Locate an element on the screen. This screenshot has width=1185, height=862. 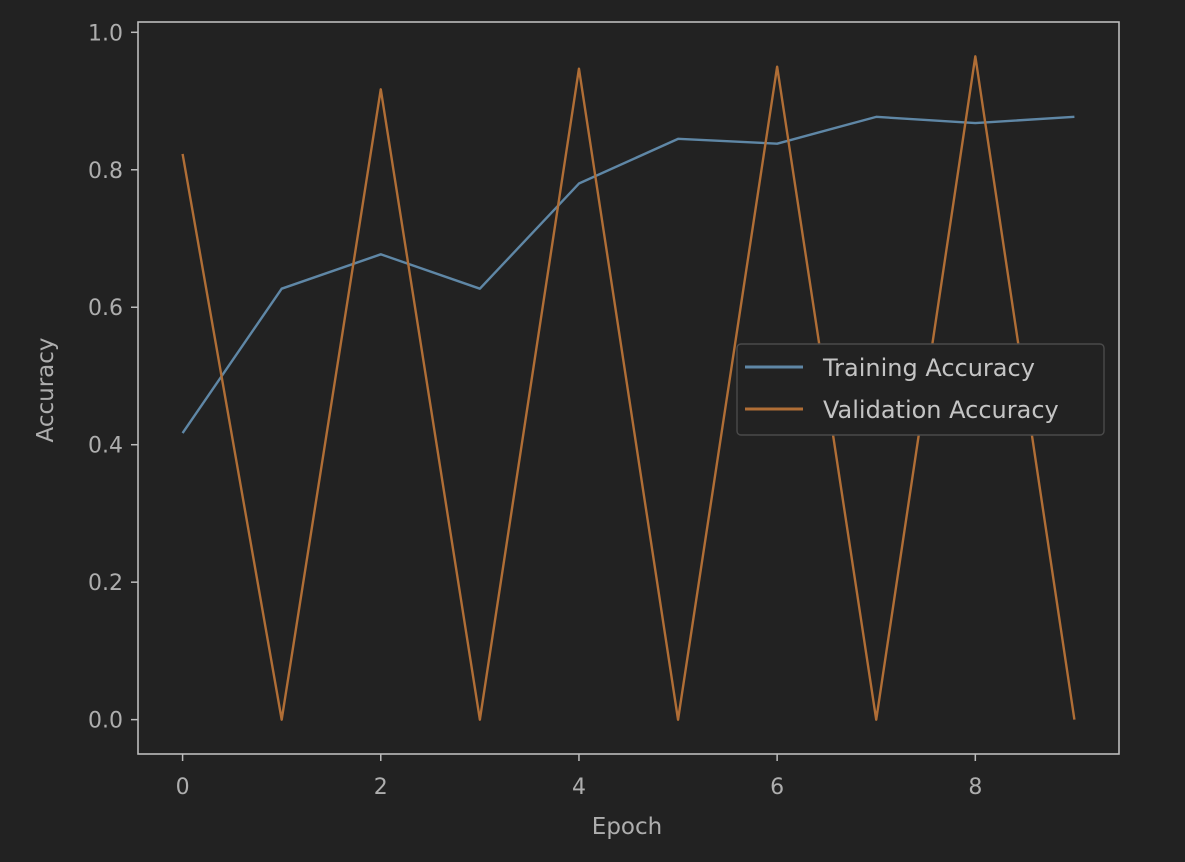
legend-label-training: Training Accuracy is located at coordinates (928, 368).